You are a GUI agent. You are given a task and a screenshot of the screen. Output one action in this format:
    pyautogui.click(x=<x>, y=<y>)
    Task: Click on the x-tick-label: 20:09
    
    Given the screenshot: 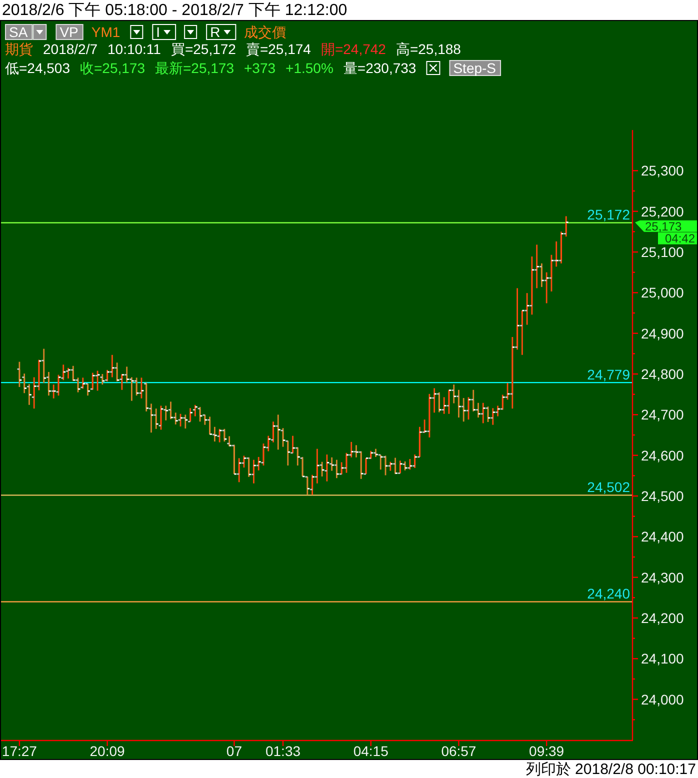 What is the action you would take?
    pyautogui.click(x=108, y=751)
    